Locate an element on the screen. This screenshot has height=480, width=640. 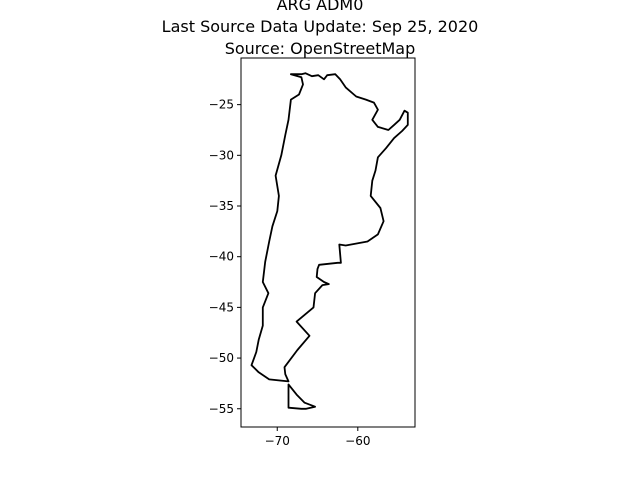
title-line-1: ARG ADM0 is located at coordinates (320, 7).